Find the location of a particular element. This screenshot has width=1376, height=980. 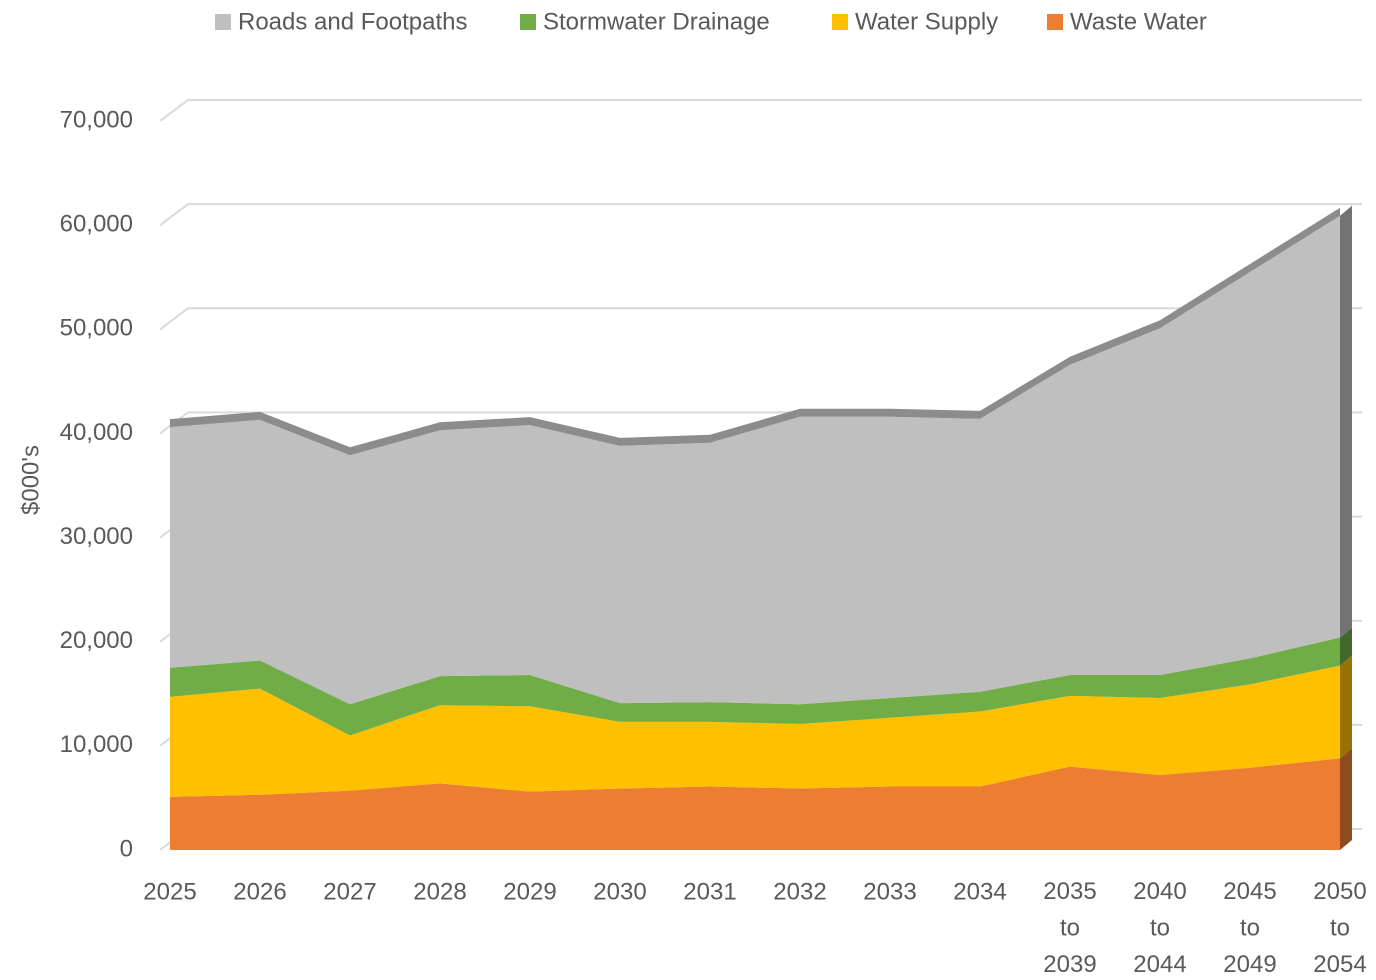

y-tick-label: 0 is located at coordinates (126, 848).